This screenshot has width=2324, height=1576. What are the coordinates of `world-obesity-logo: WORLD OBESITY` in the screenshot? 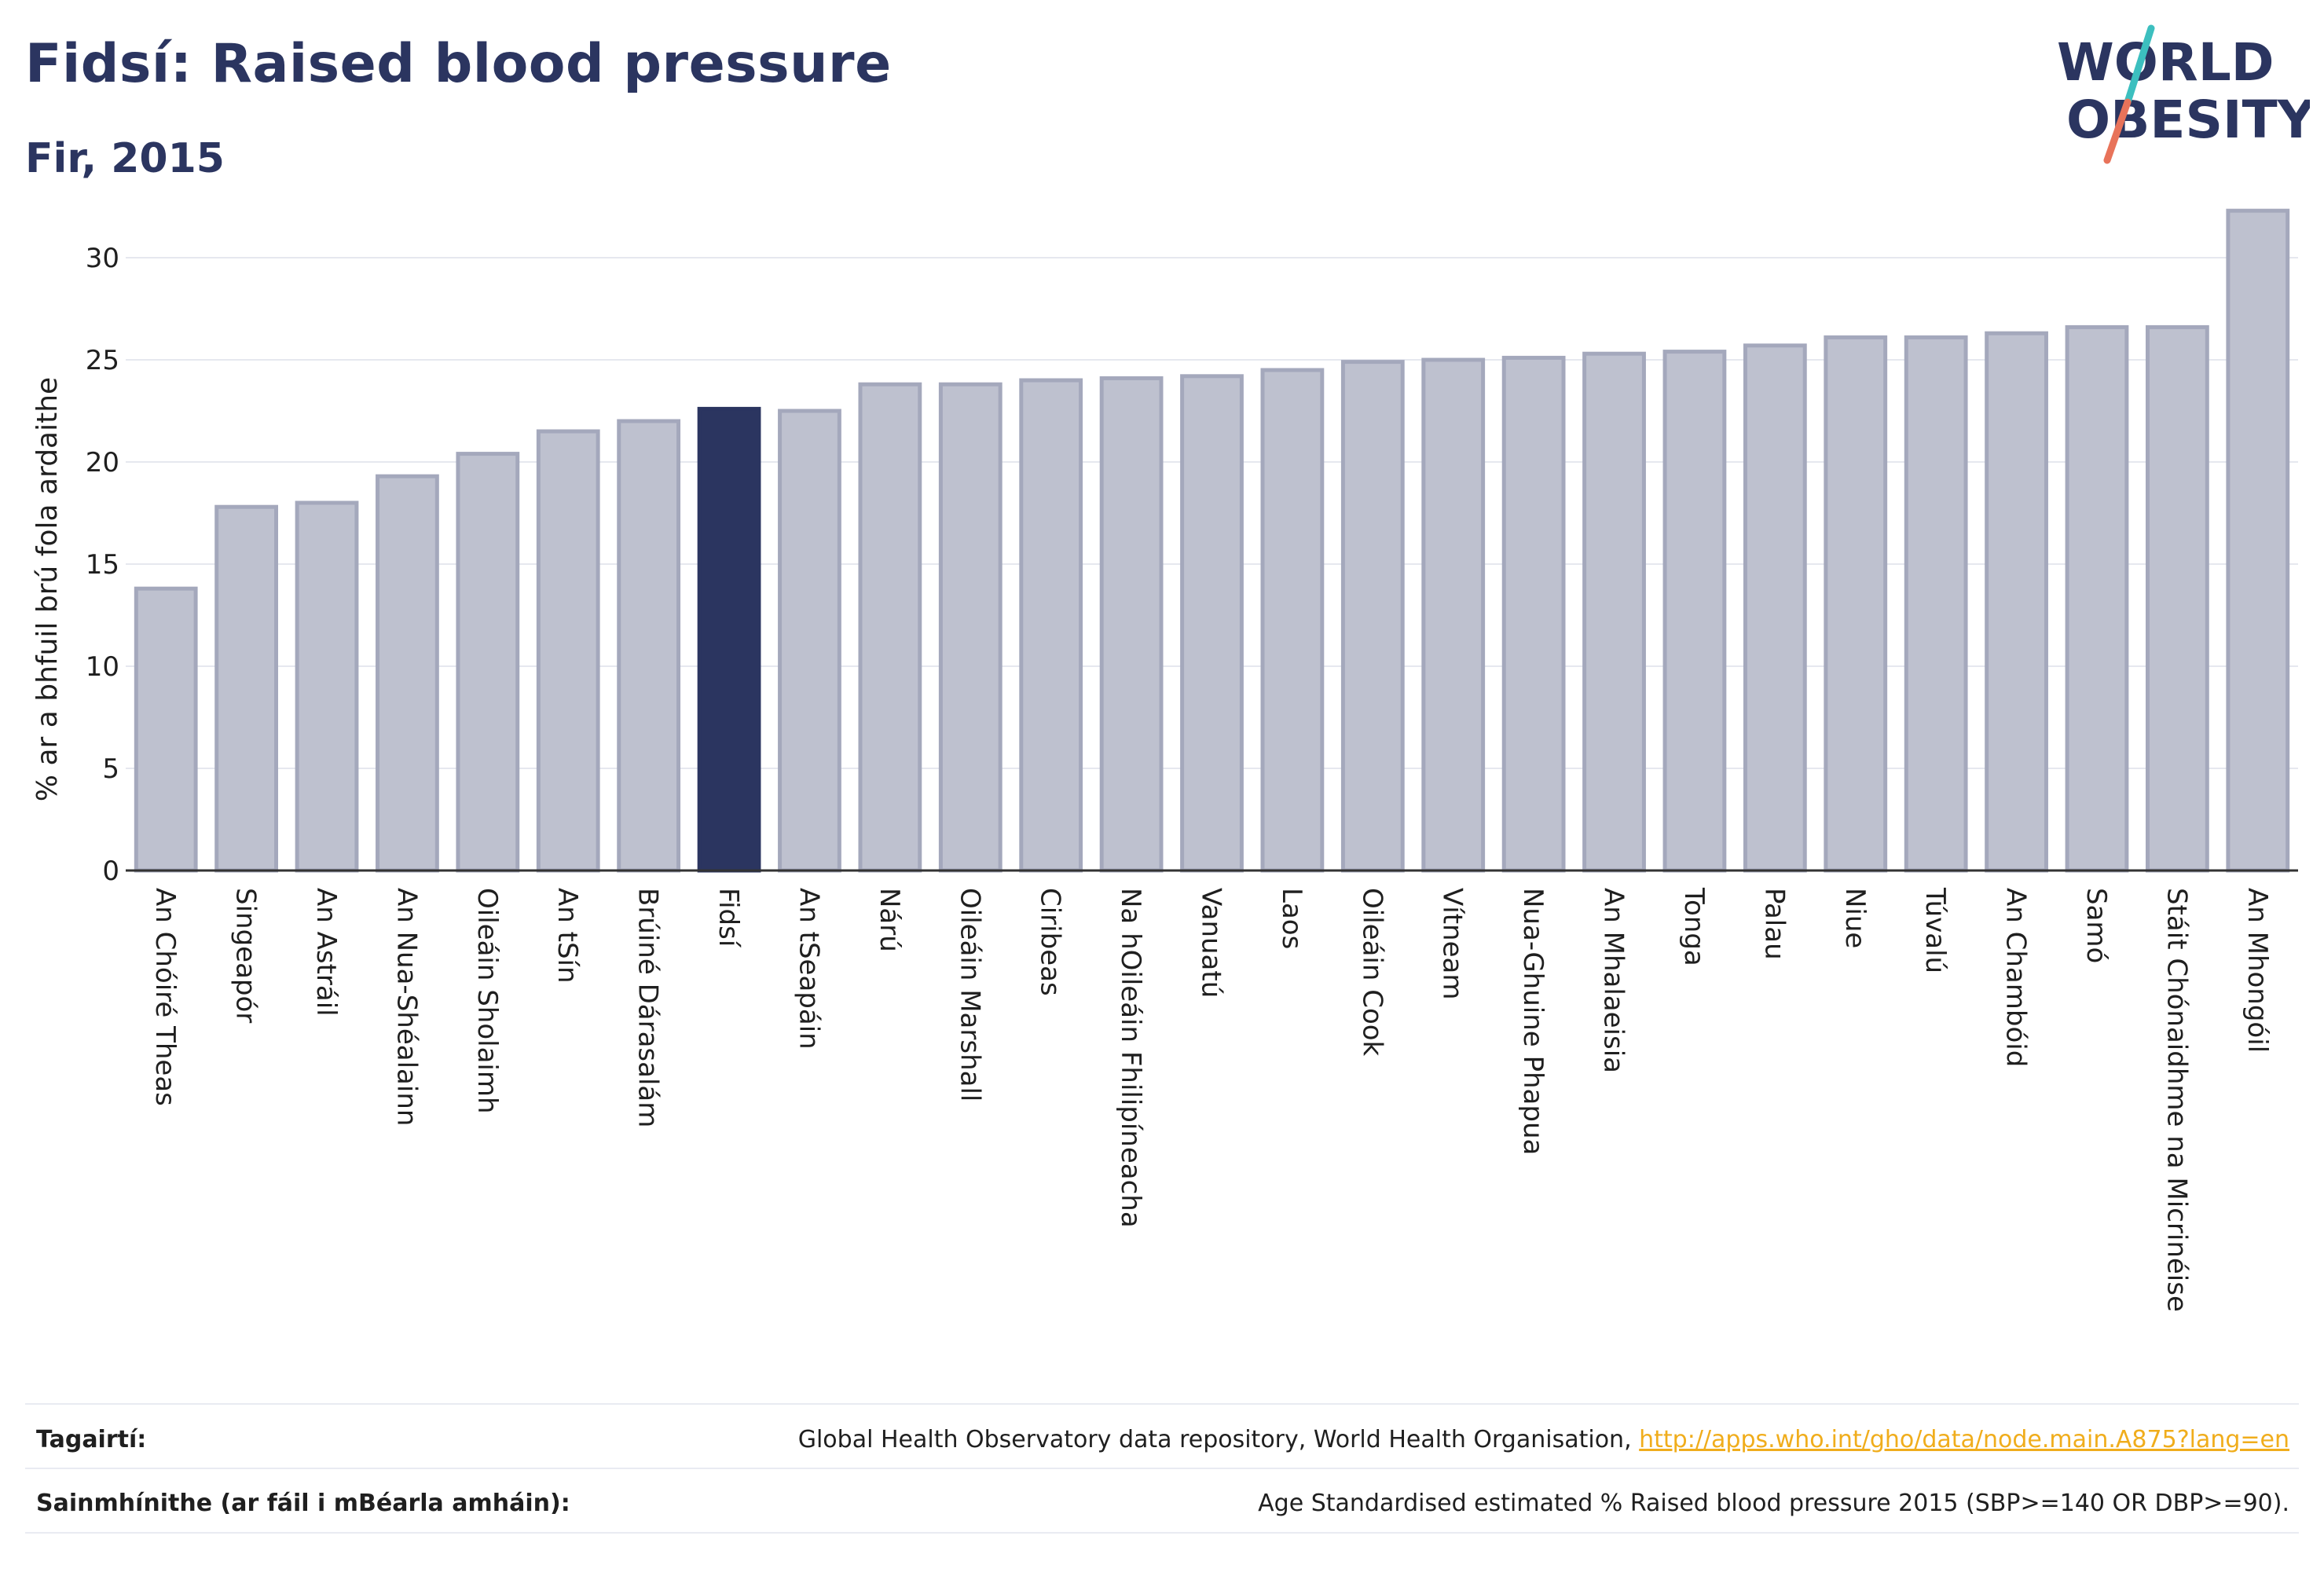 It's located at (2183, 94).